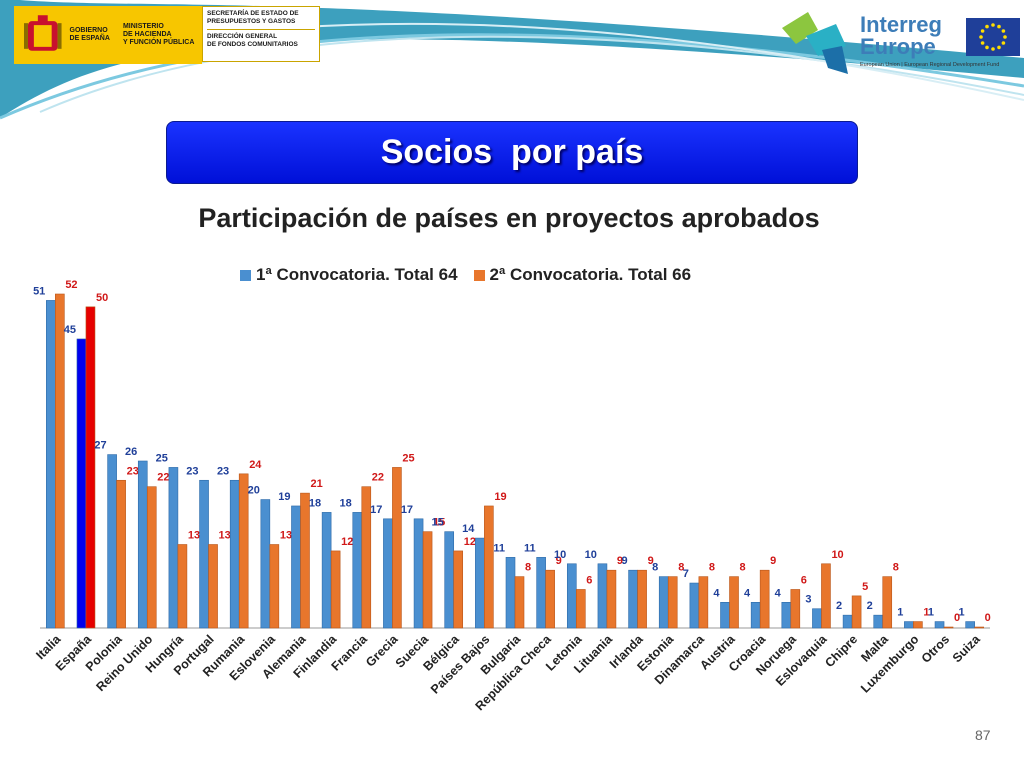  What do you see at coordinates (898, 46) in the screenshot?
I see `europe-wordmark: Europe` at bounding box center [898, 46].